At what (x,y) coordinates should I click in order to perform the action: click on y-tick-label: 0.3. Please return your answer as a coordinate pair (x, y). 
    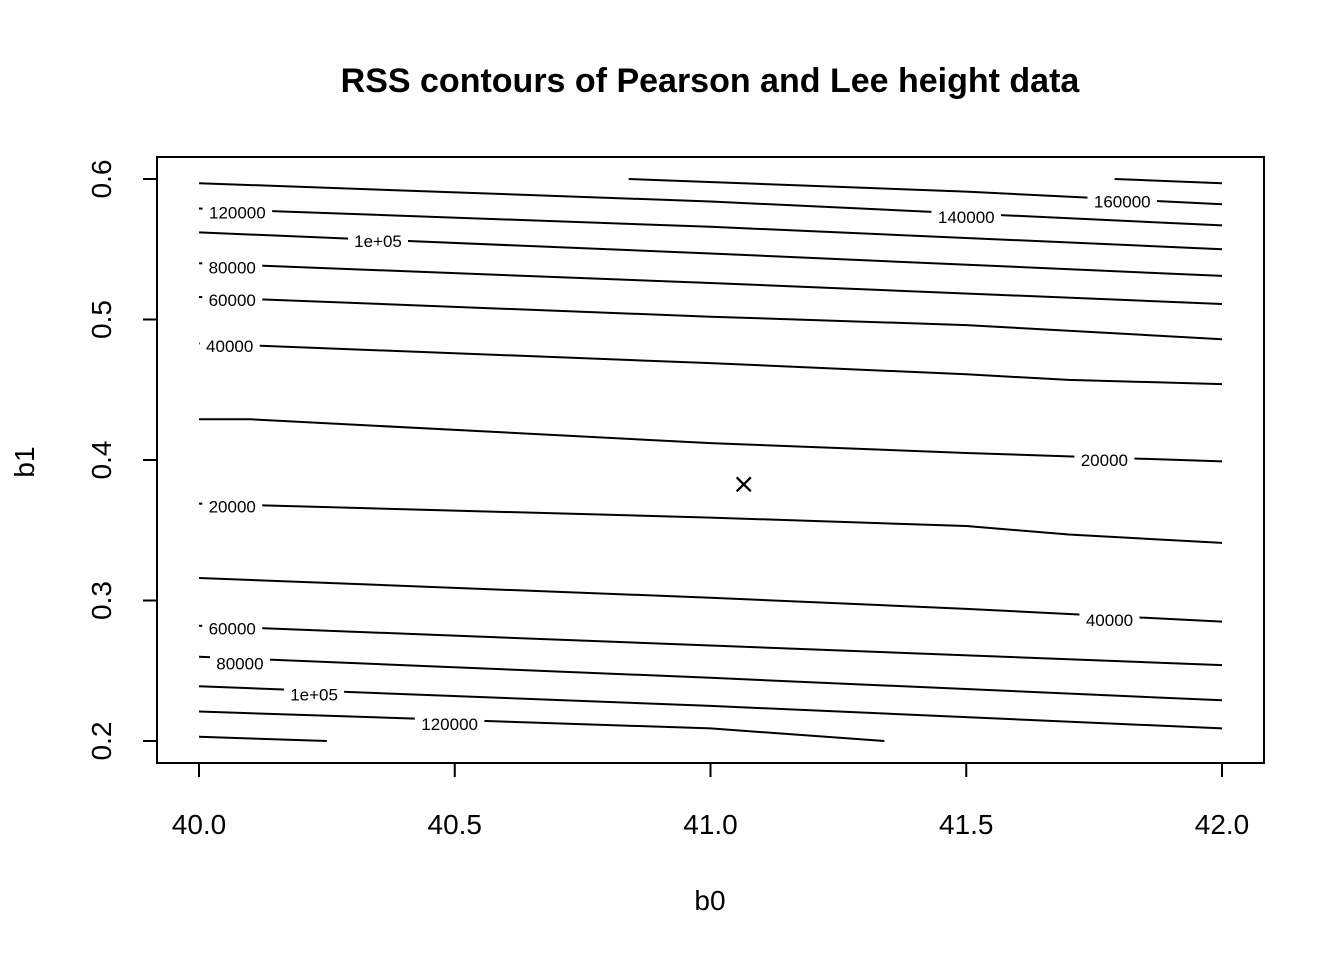
    Looking at the image, I should click on (101, 600).